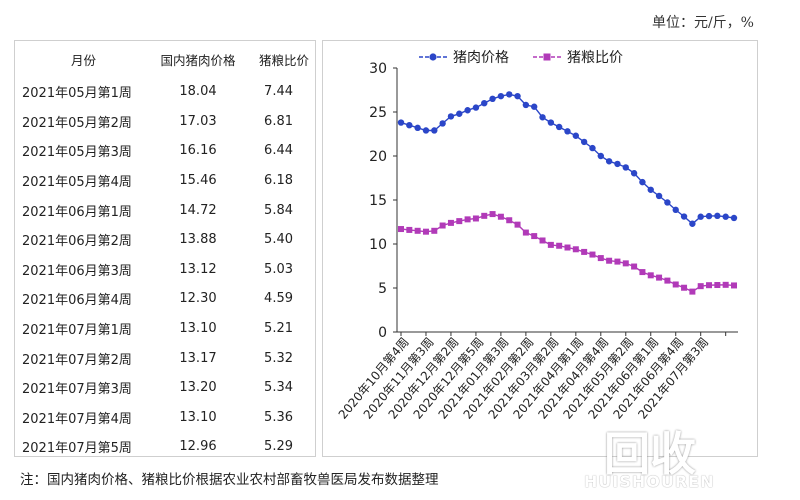 The image size is (800, 500). What do you see at coordinates (165, 447) in the screenshot?
I see `table-row: 2021年07月第5周 12.96 5.29` at bounding box center [165, 447].